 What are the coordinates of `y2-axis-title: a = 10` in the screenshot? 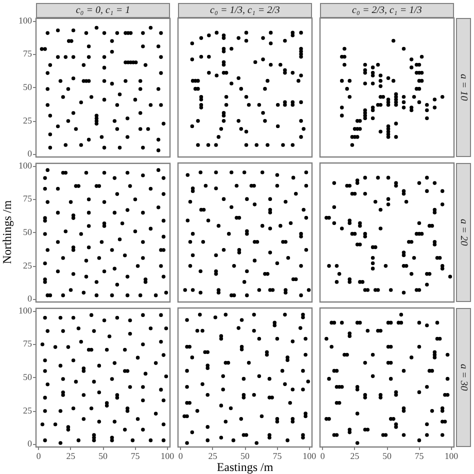 It's located at (463, 87).